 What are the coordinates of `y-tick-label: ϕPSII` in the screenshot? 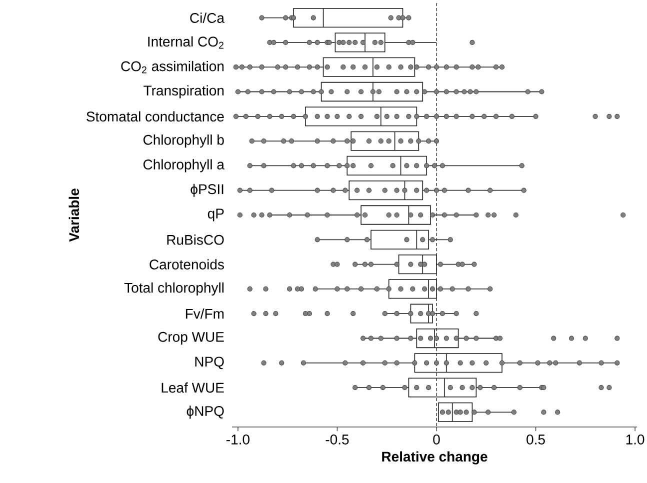 It's located at (207, 190).